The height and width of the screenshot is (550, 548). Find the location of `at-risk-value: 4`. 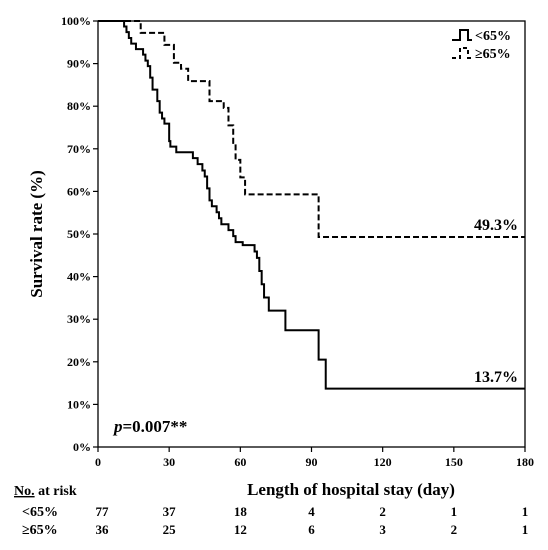

at-risk-value: 4 is located at coordinates (311, 511).